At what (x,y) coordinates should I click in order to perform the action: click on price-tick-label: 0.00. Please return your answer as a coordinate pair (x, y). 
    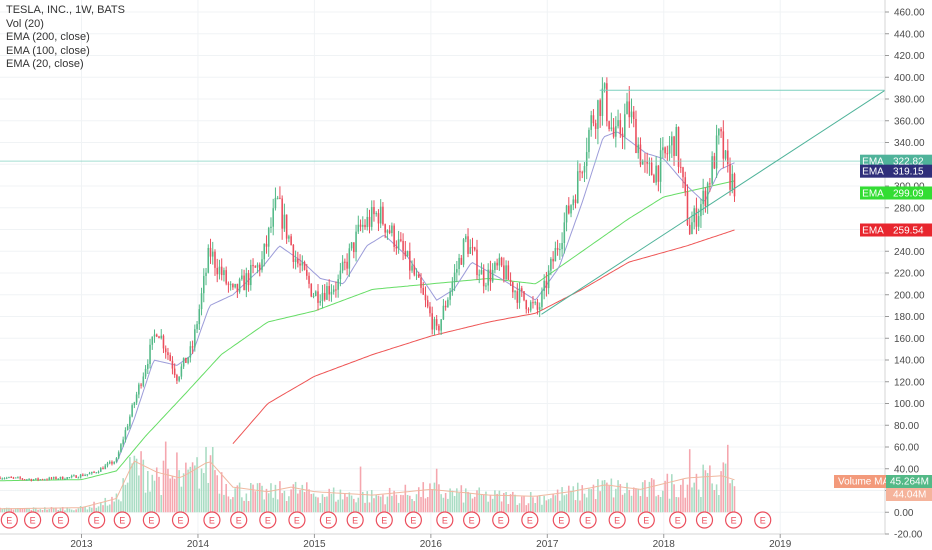
    Looking at the image, I should click on (904, 513).